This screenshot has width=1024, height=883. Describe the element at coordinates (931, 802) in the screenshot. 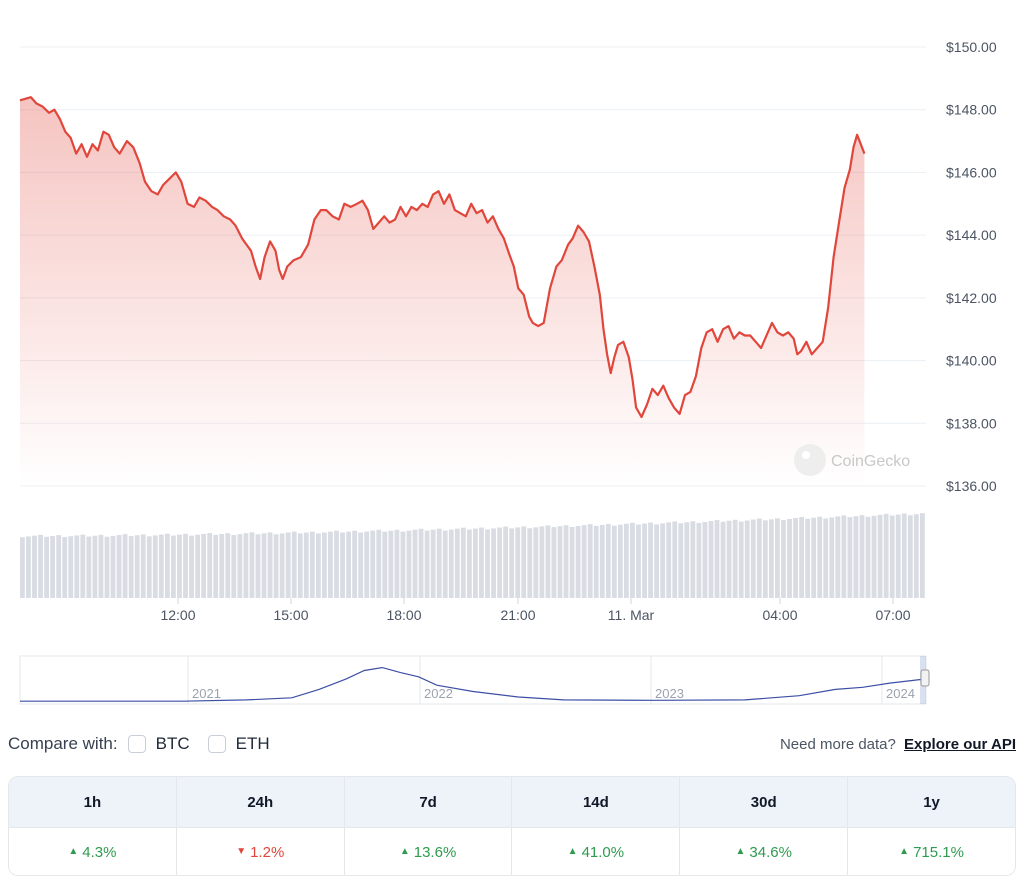

I see `period-1y: 1y` at that location.